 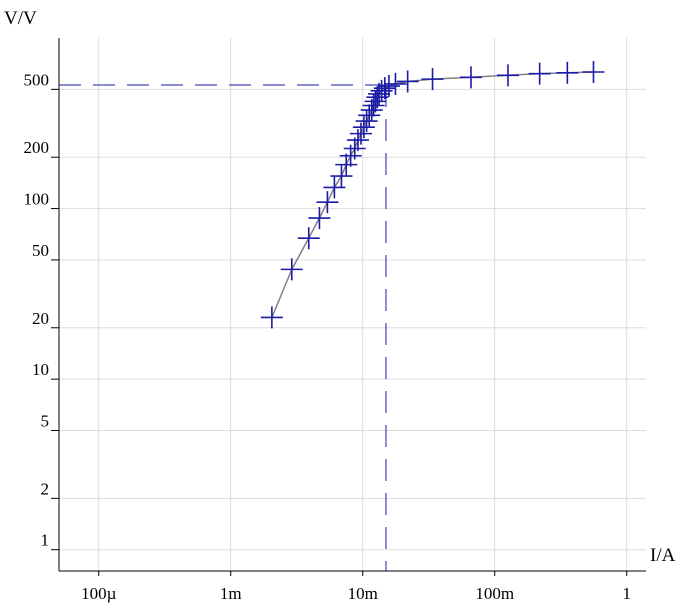 What do you see at coordinates (37, 147) in the screenshot?
I see `y-tick-label: 200` at bounding box center [37, 147].